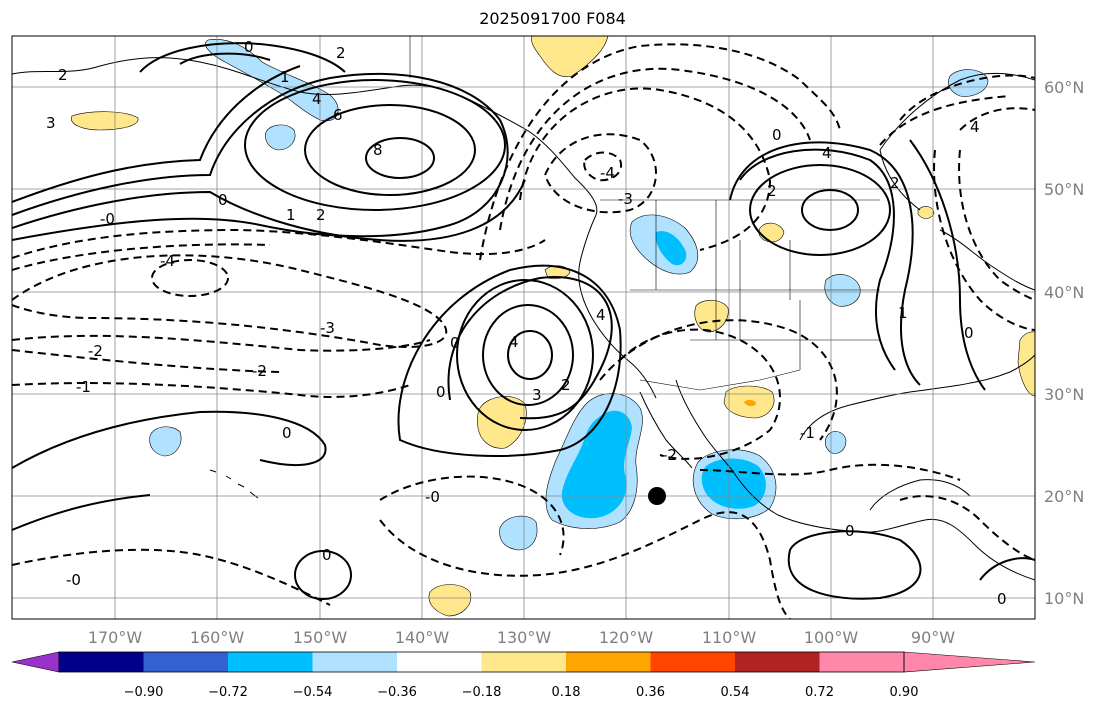 This screenshot has width=1105, height=712. Describe the element at coordinates (81, 512) in the screenshot. I see `contour-zero-south` at that location.